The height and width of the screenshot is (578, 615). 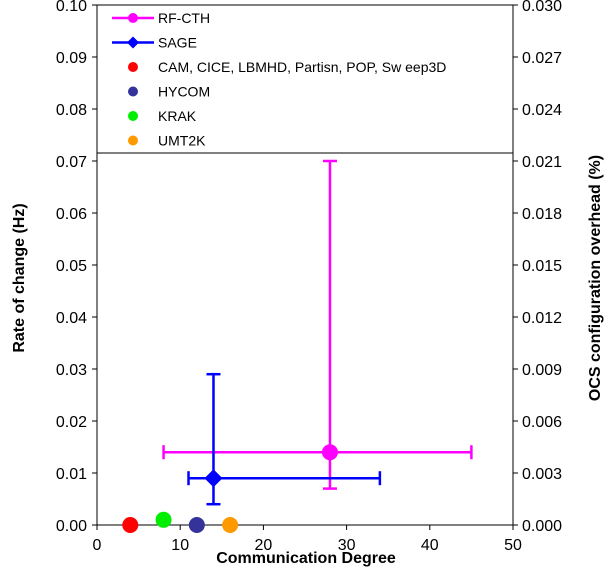 What do you see at coordinates (71, 474) in the screenshot?
I see `y-tick-label: 0.01` at bounding box center [71, 474].